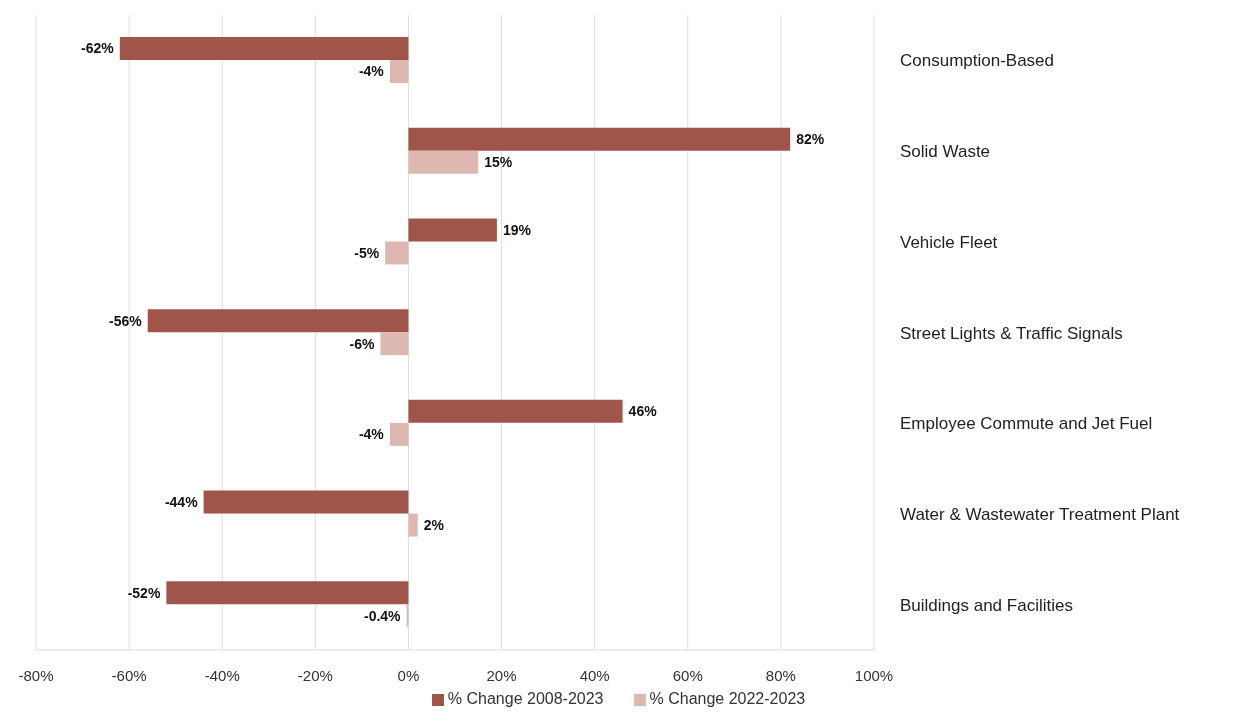  What do you see at coordinates (434, 524) in the screenshot?
I see `data-label: 2%` at bounding box center [434, 524].